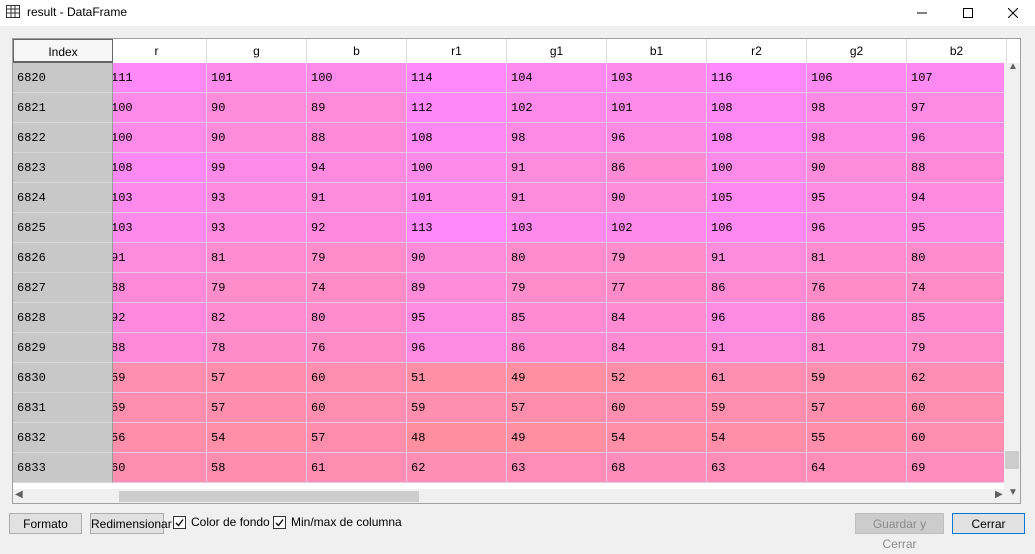 This screenshot has height=554, width=1035. Describe the element at coordinates (63, 168) in the screenshot. I see `row-index-cell: 6823` at that location.